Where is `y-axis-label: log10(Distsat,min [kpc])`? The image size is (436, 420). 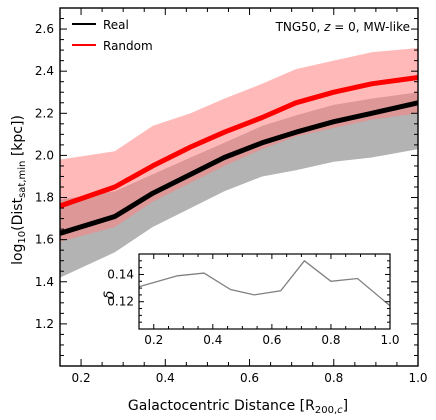
y-axis-label: log10(Distsat,min [kpc]) is located at coordinates (19, 190).